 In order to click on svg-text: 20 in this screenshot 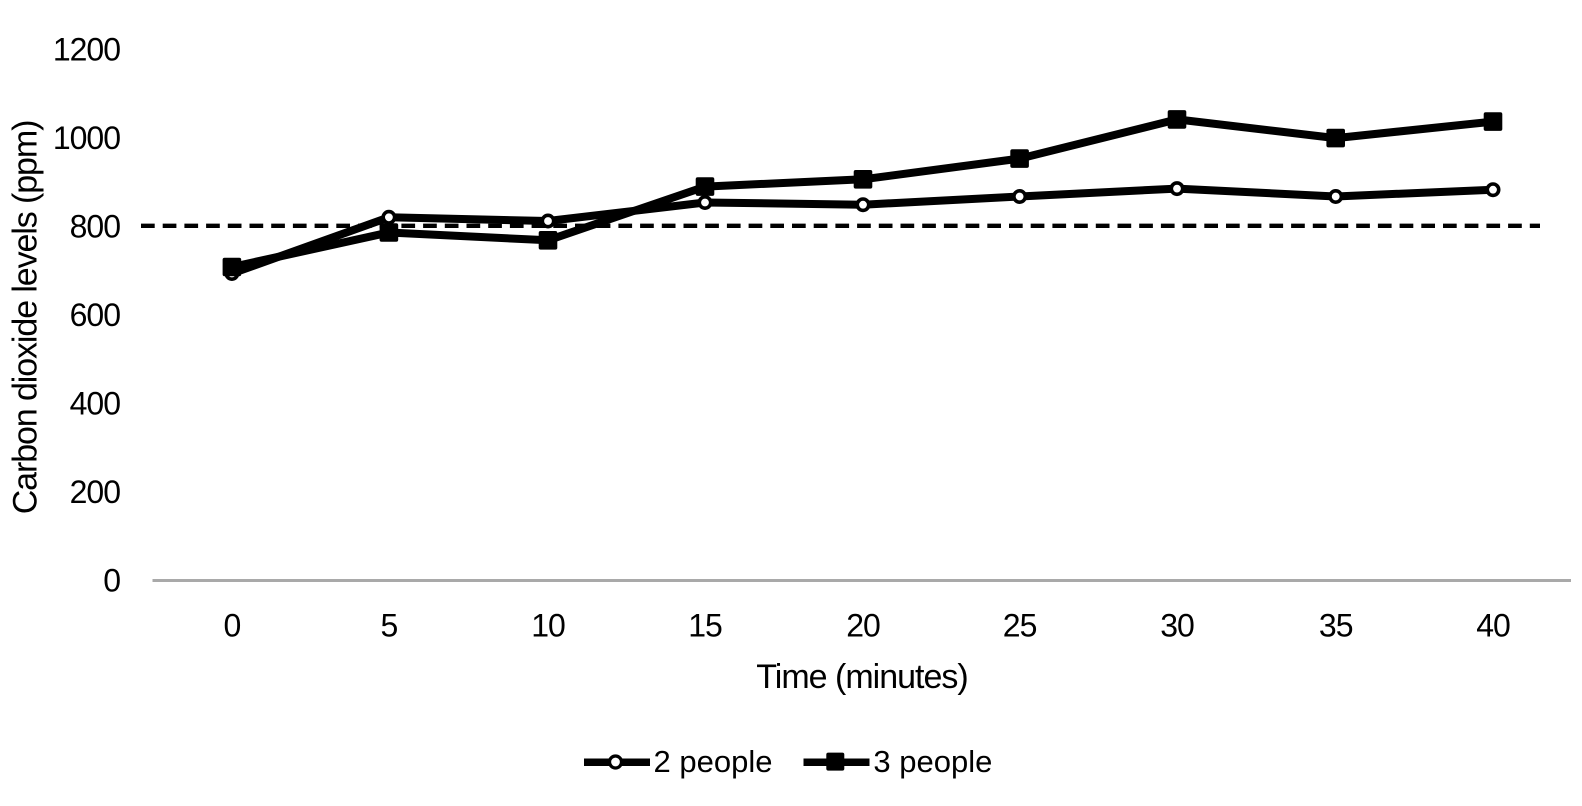, I will do `click(863, 625)`.